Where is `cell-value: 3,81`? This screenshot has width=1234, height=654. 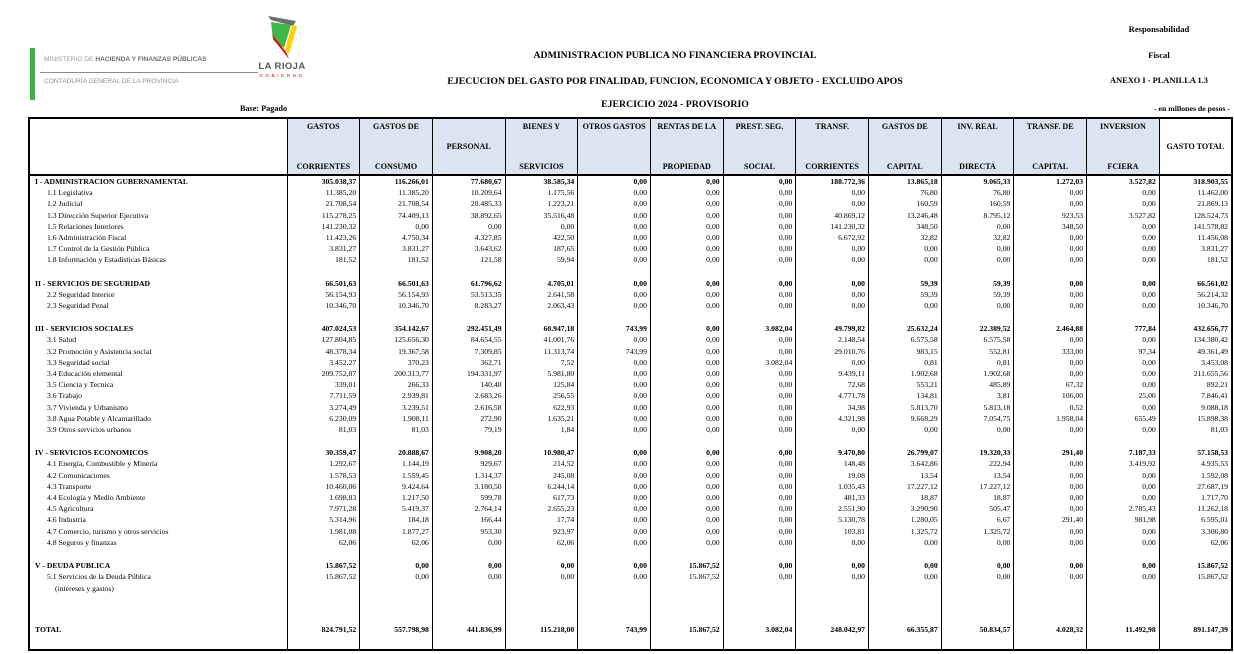 cell-value: 3,81 is located at coordinates (977, 396).